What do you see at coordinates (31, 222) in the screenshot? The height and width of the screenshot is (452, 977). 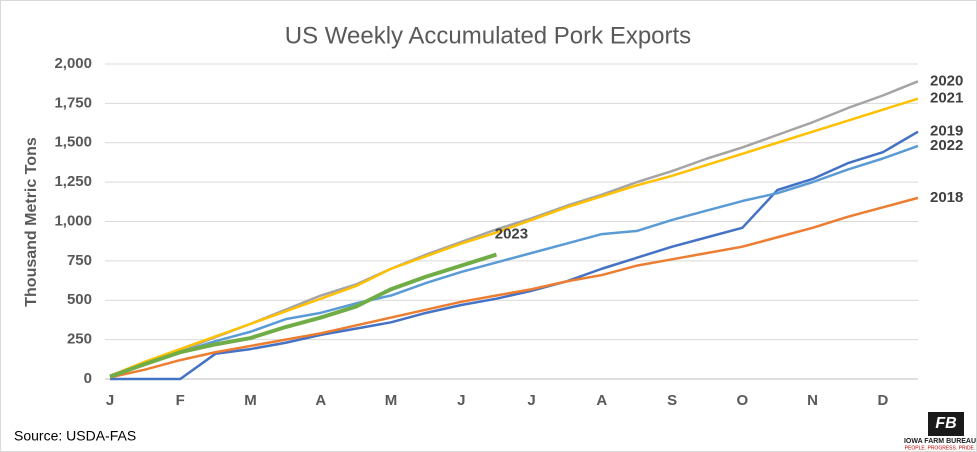 I see `y-axis-label: Thousand Metric Tons` at bounding box center [31, 222].